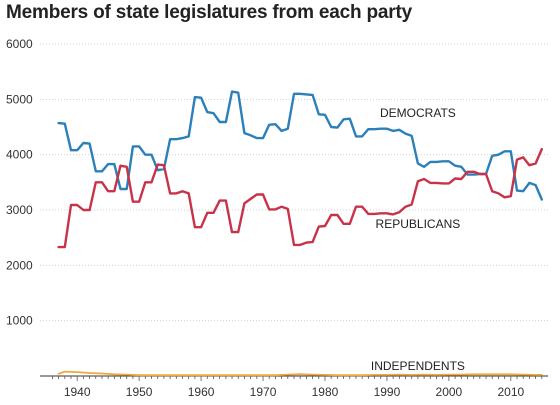 The width and height of the screenshot is (560, 405). What do you see at coordinates (418, 113) in the screenshot?
I see `democrats-label: DEMOCRATS` at bounding box center [418, 113].